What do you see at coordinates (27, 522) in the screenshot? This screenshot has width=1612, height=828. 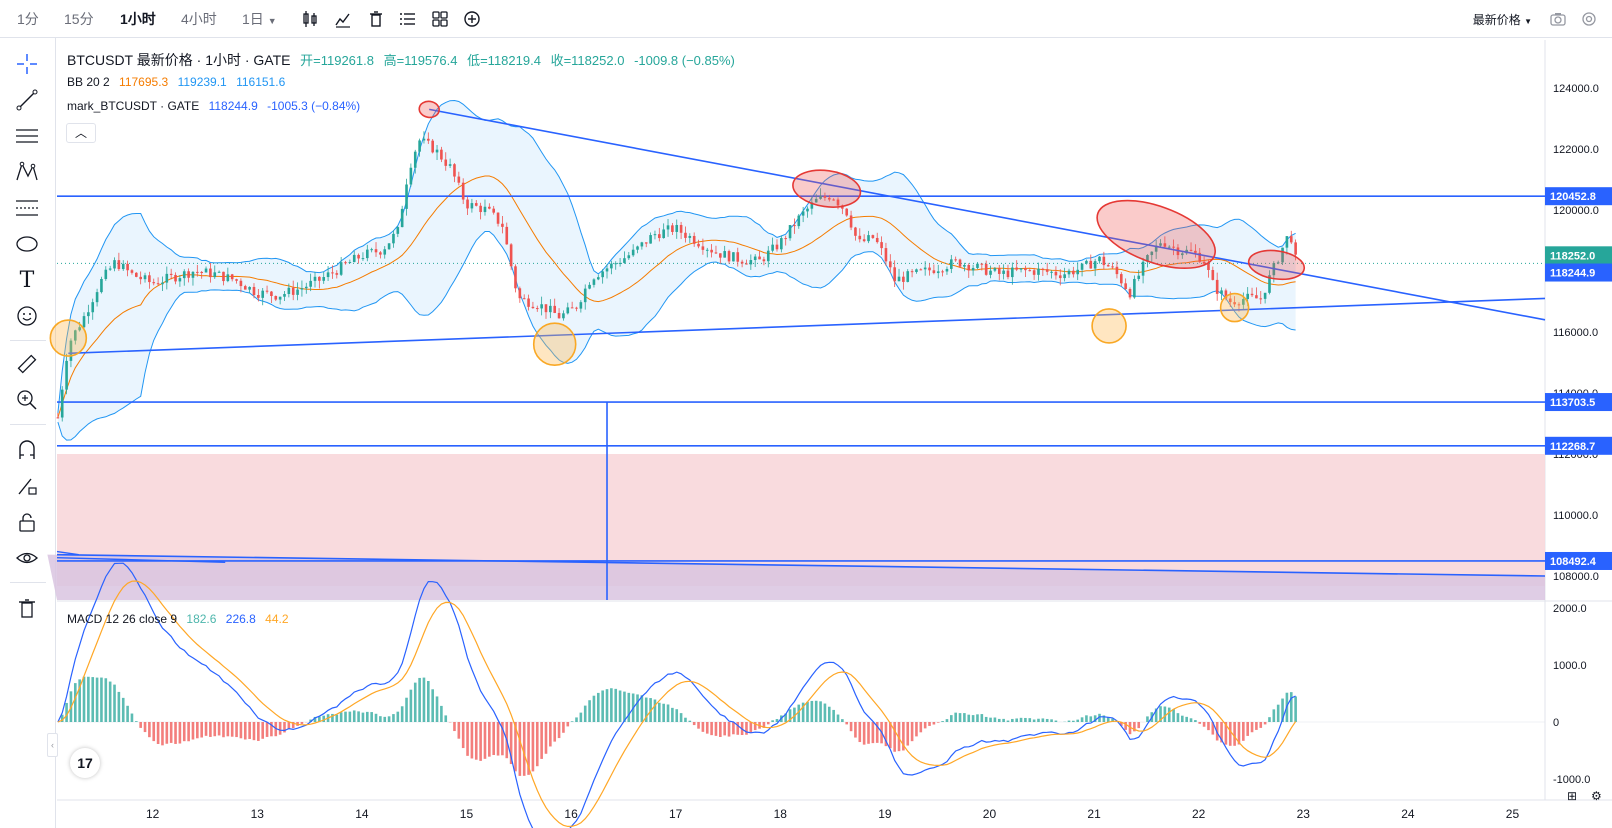 I see `lock-icon` at bounding box center [27, 522].